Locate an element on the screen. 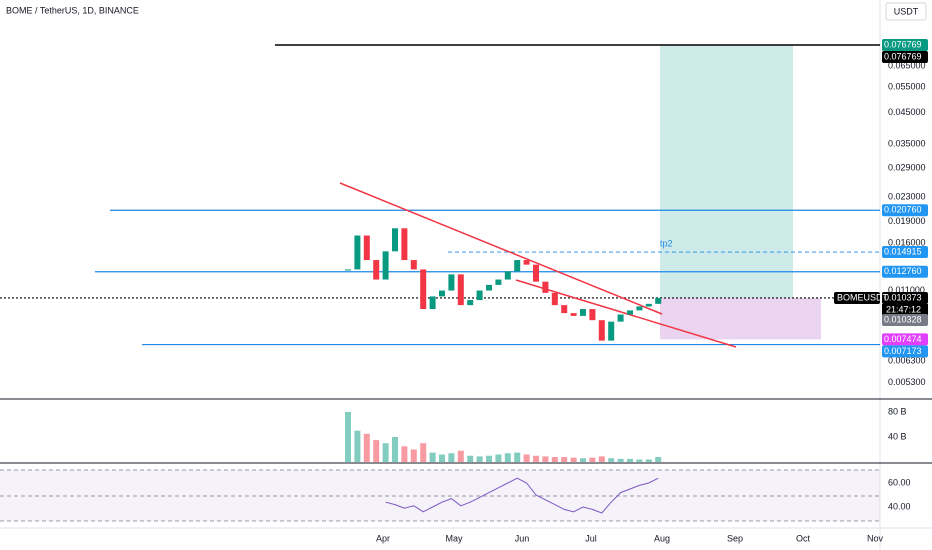 Image resolution: width=932 pixels, height=550 pixels. price-tick-label: 0.045000 is located at coordinates (907, 112).